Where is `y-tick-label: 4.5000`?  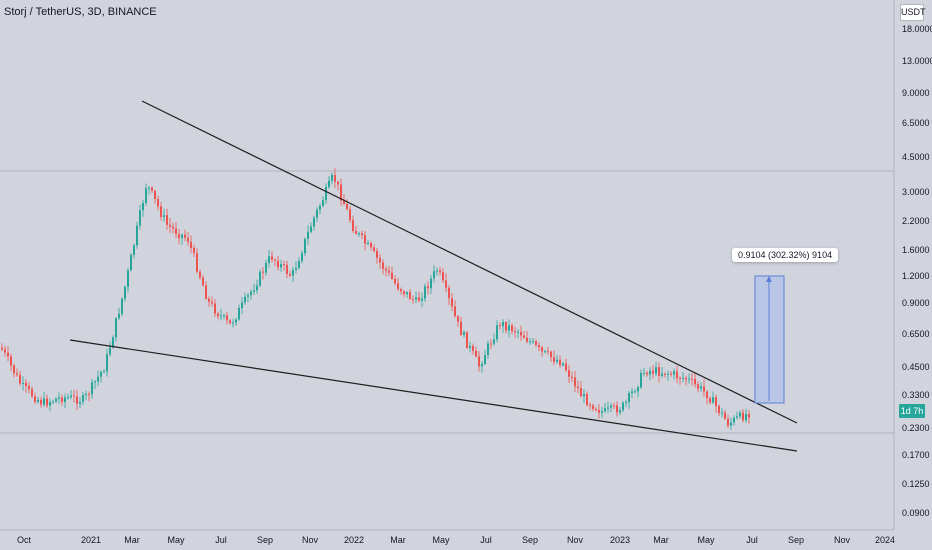
y-tick-label: 4.5000 is located at coordinates (916, 157).